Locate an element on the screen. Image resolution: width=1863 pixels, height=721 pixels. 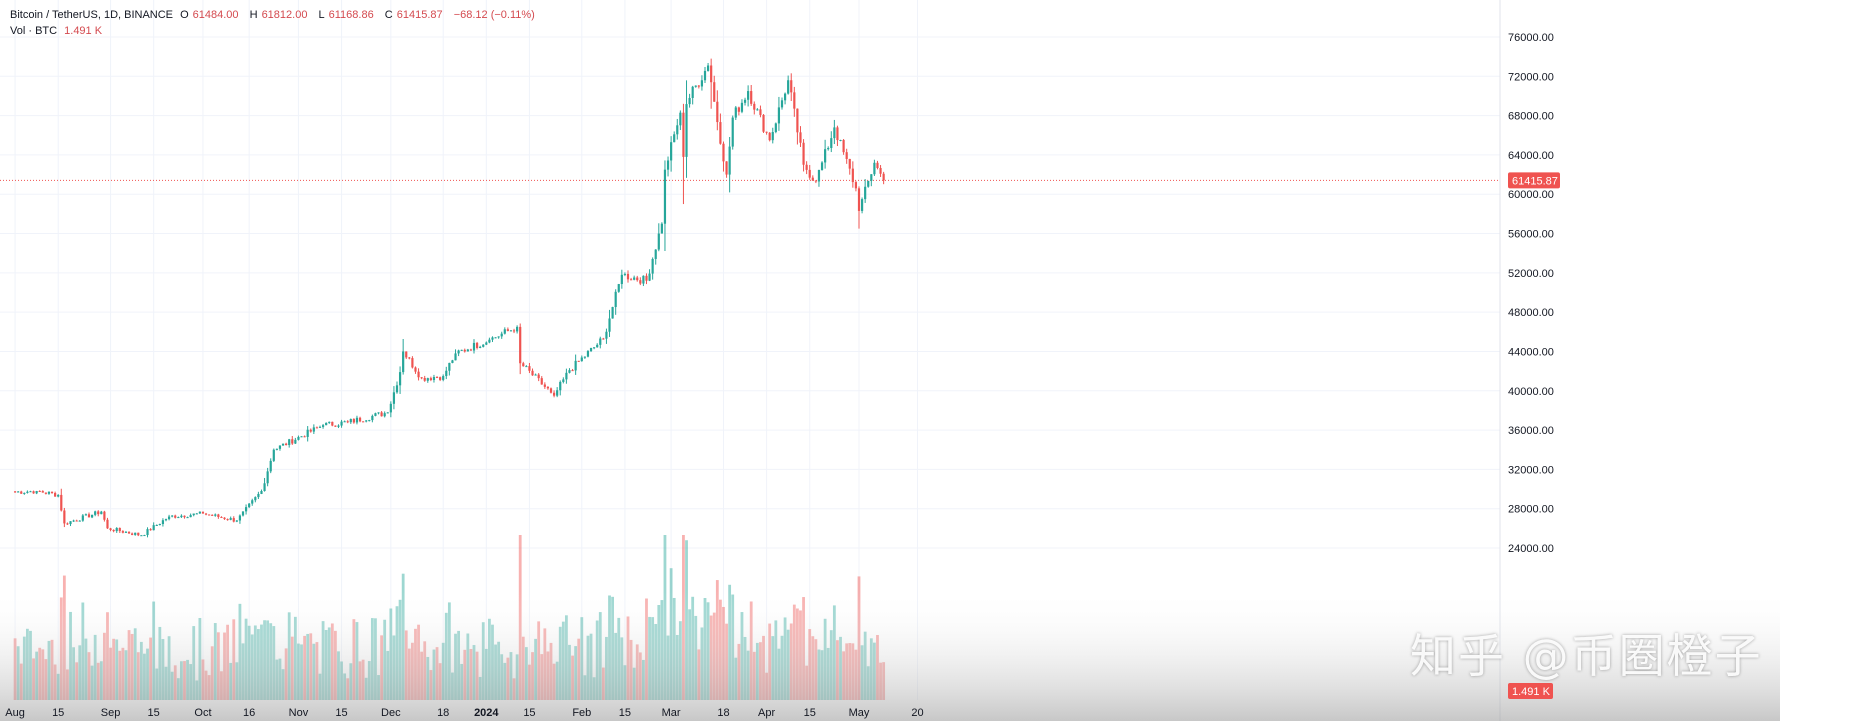
time-tick-label: Oct is located at coordinates (202, 713).